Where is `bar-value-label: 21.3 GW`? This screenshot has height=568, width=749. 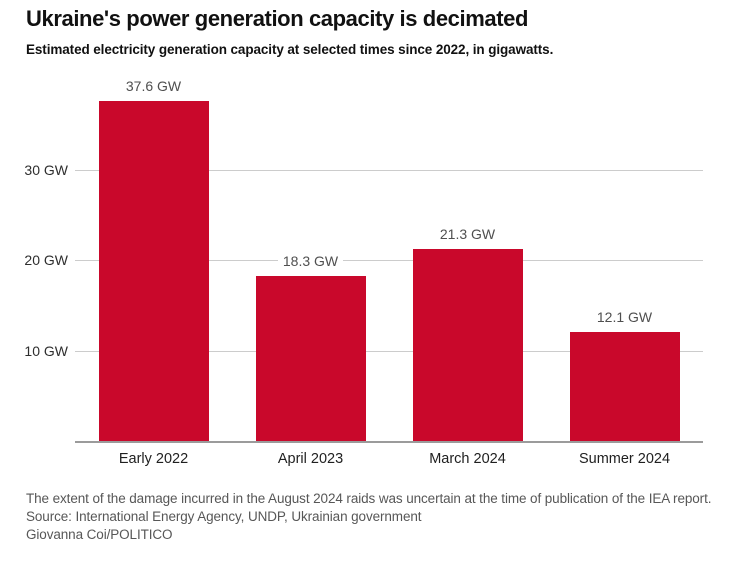 bar-value-label: 21.3 GW is located at coordinates (468, 233).